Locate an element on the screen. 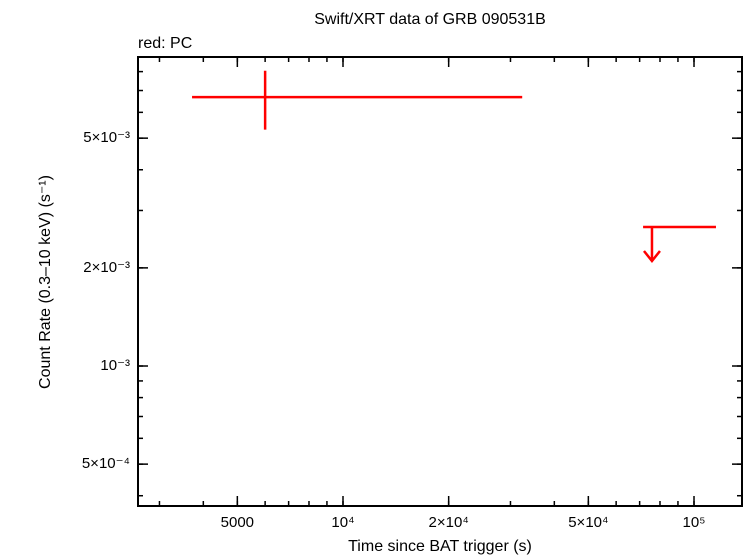 This screenshot has height=558, width=746. annotation: red: PC is located at coordinates (165, 43).